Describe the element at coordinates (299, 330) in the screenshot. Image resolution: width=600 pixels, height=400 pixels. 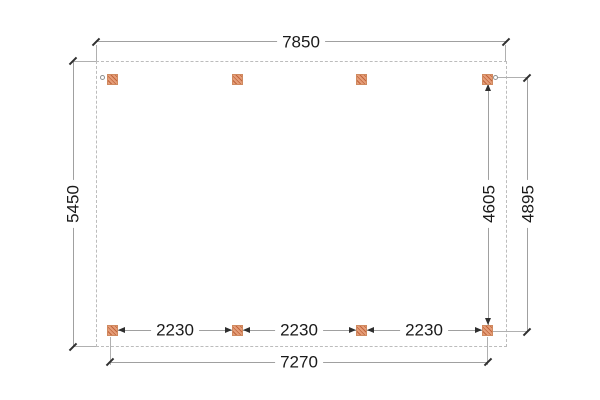
I see `dim-label-spacing-2: 2230` at that location.